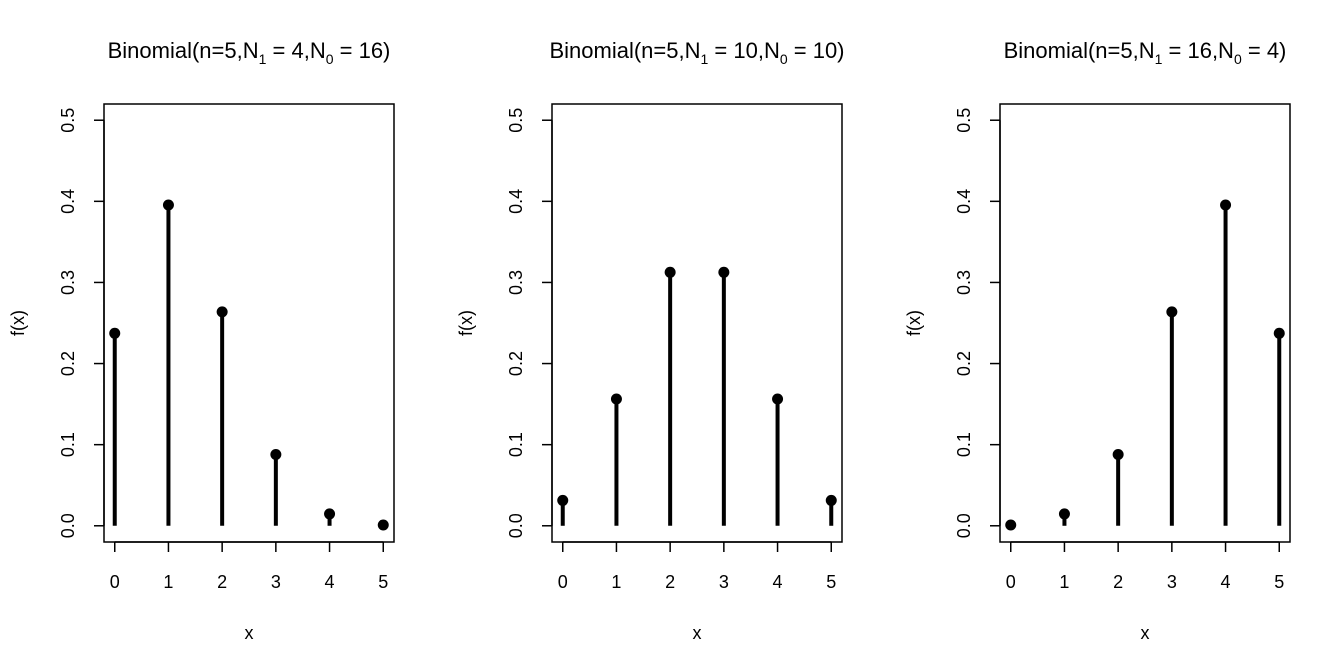  What do you see at coordinates (964, 120) in the screenshot?
I see `y-tick-label-3-5: 0.5` at bounding box center [964, 120].